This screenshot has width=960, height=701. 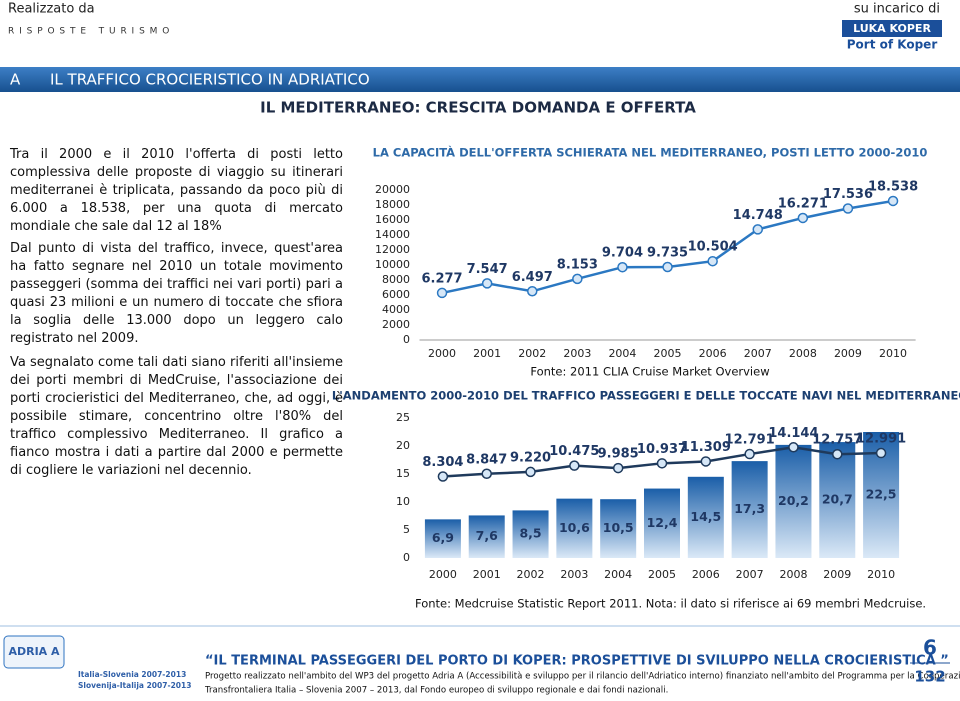 I want to click on data-label: 12.791, so click(x=750, y=440).